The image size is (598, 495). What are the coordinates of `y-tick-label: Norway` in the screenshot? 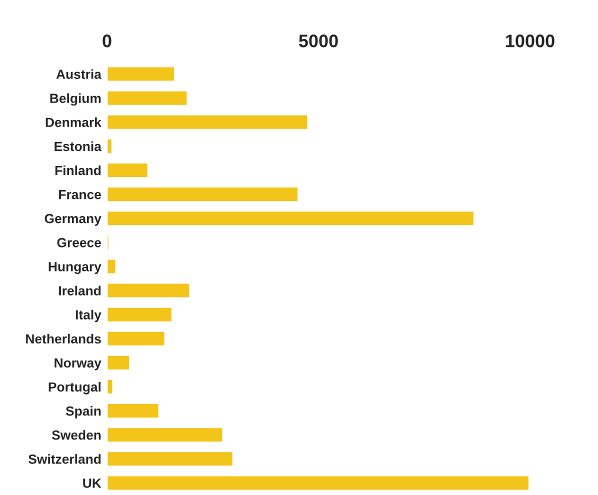 It's located at (78, 364).